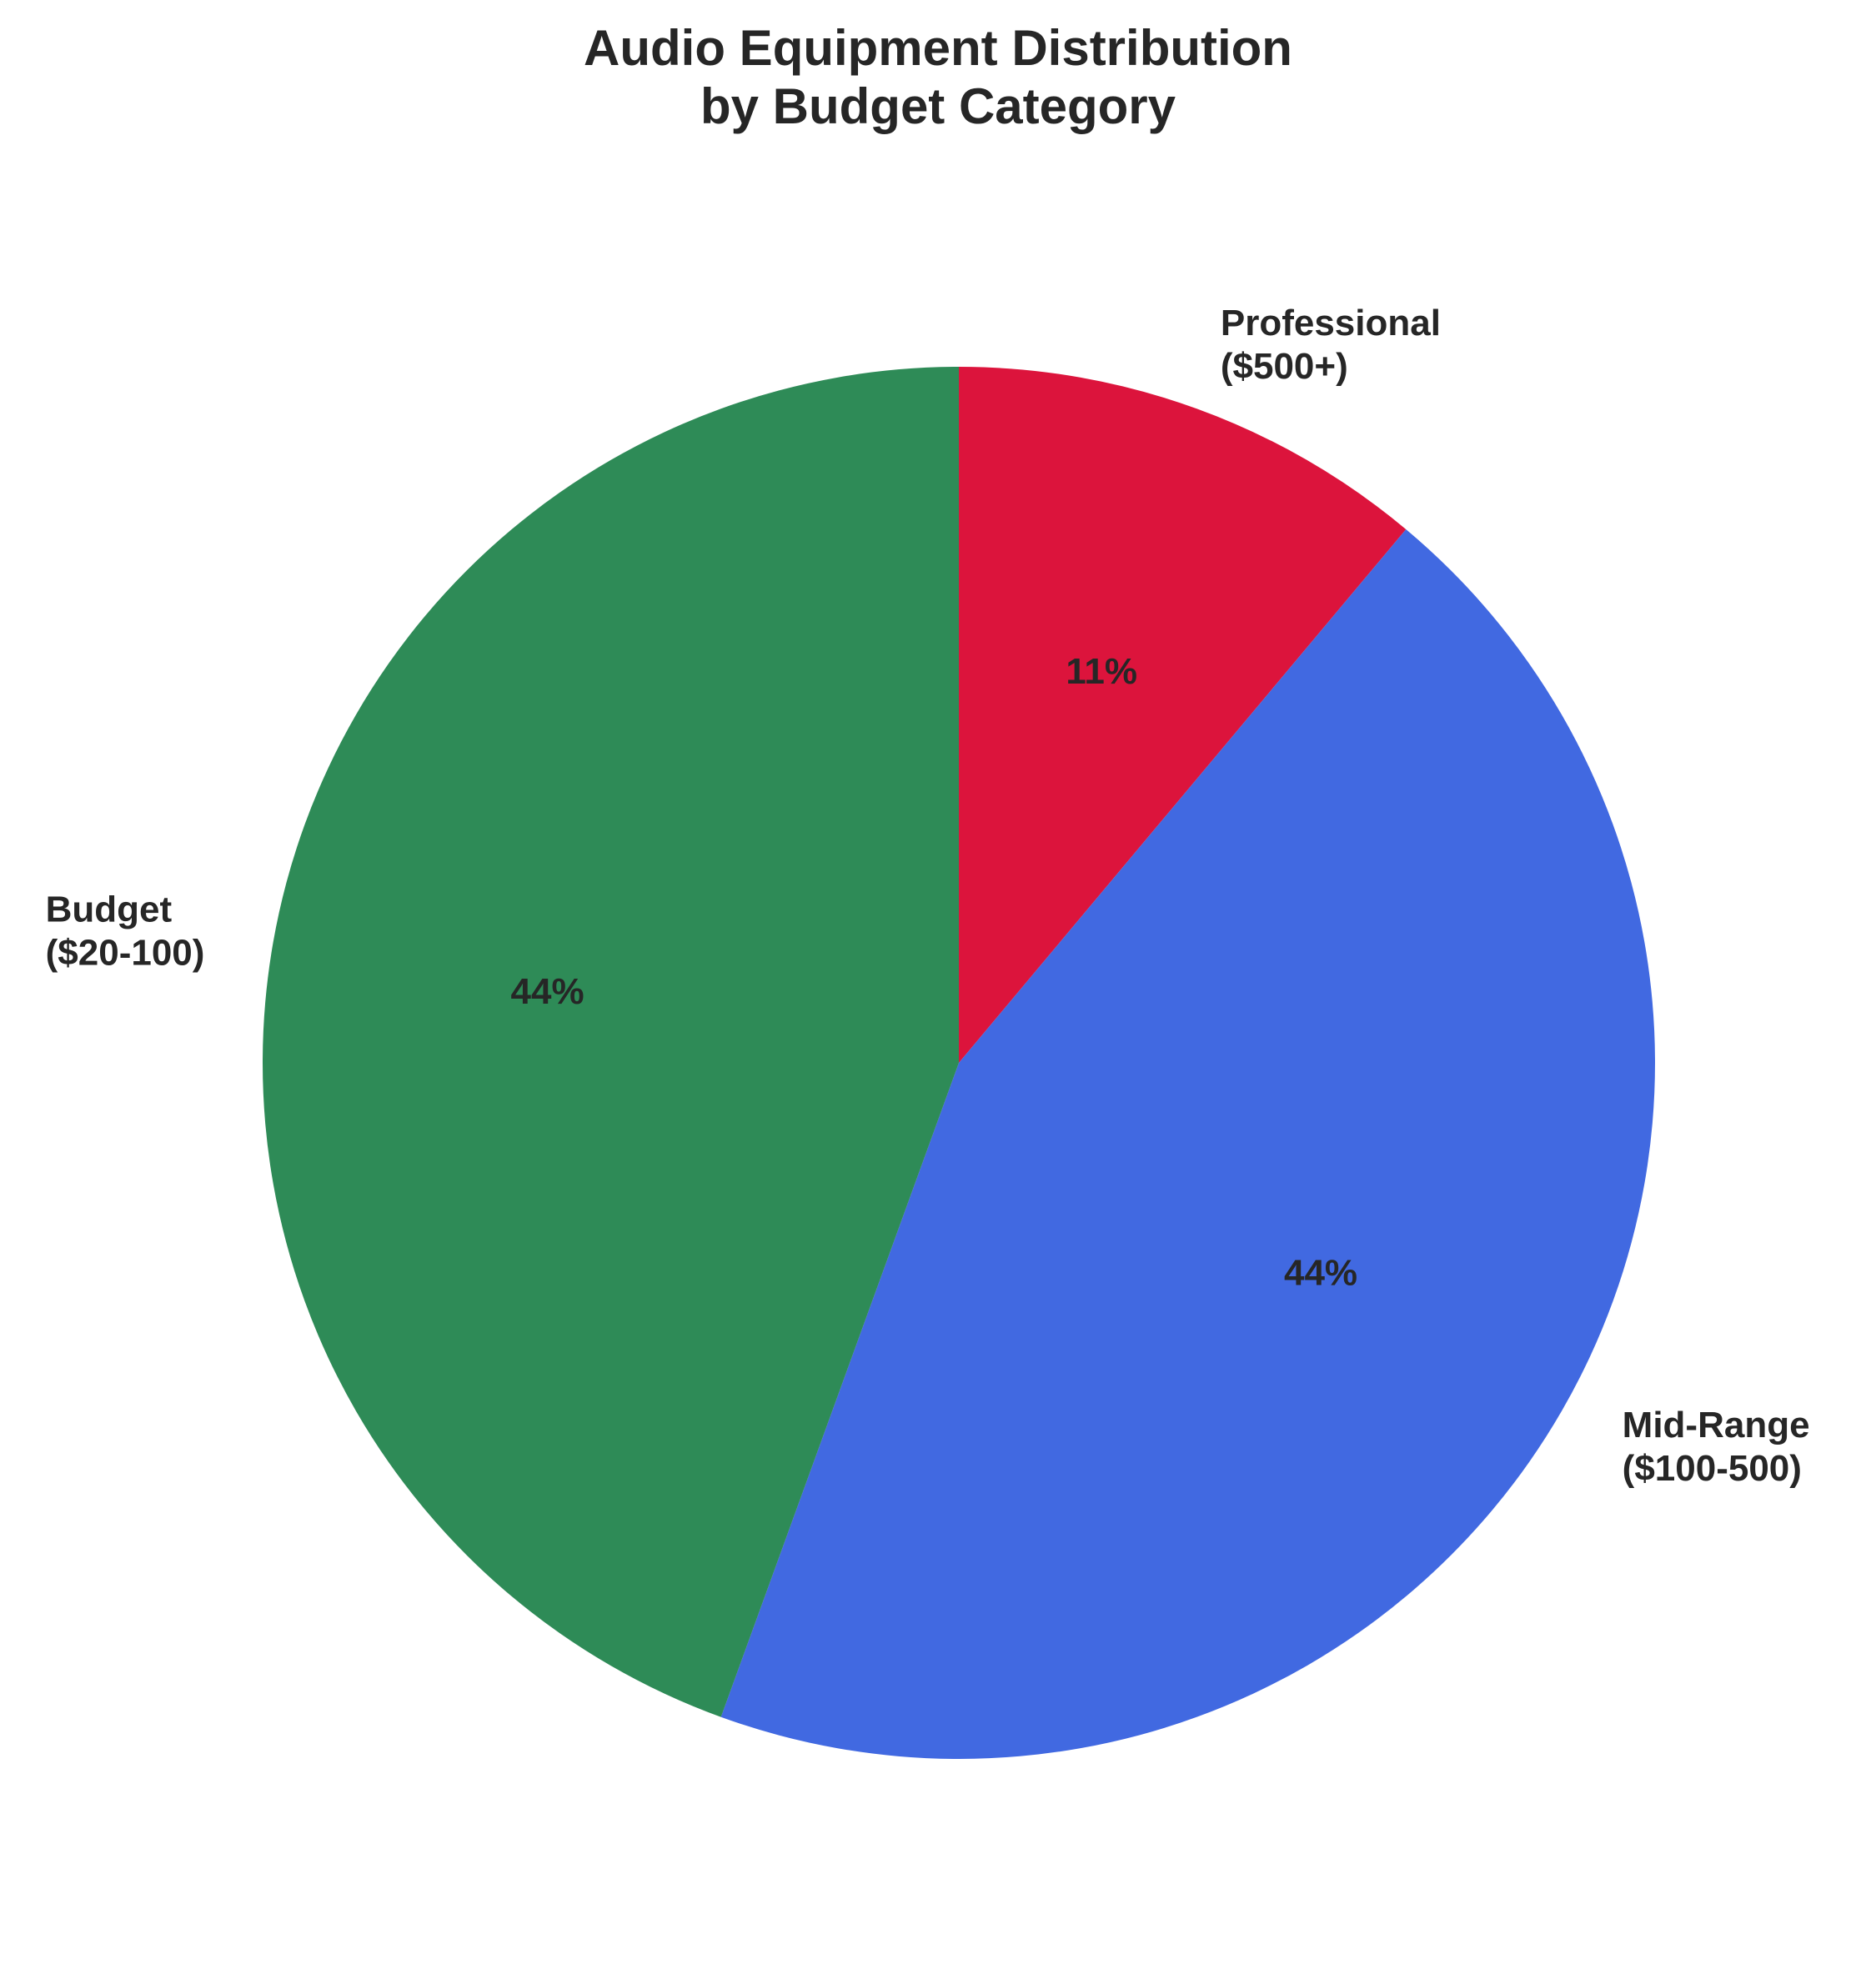  What do you see at coordinates (1183, 715) in the screenshot?
I see `pie-slice-professional` at bounding box center [1183, 715].